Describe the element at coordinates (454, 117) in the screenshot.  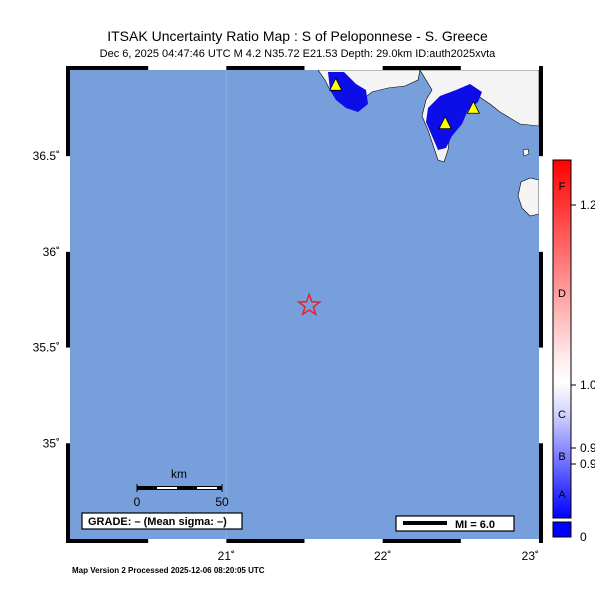
I see `uncertainty-zone-east` at that location.